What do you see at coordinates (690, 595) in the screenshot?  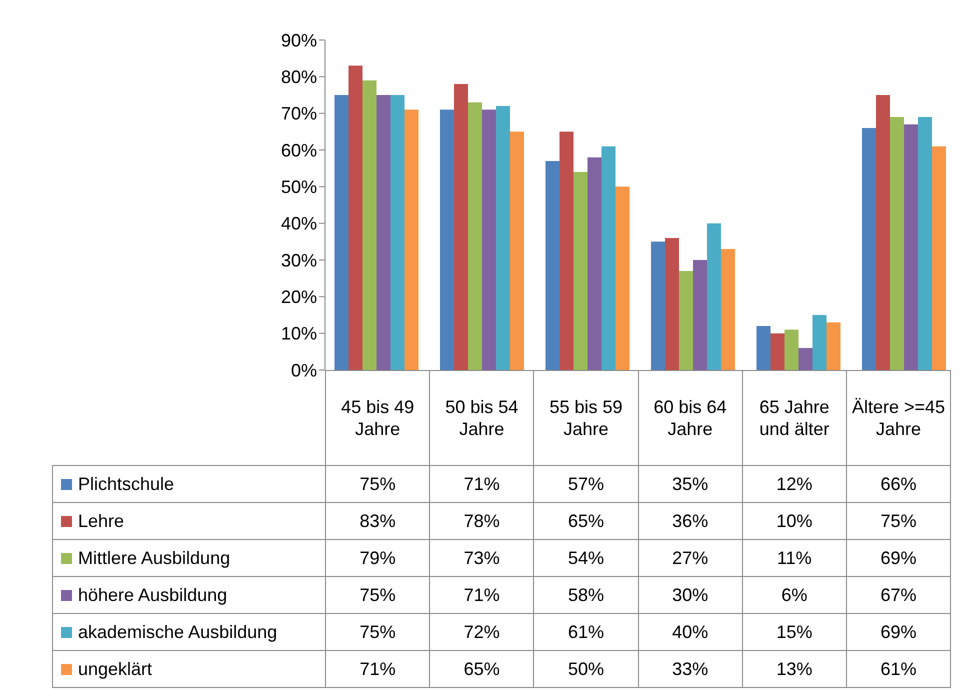 I see `data-label: 30%` at bounding box center [690, 595].